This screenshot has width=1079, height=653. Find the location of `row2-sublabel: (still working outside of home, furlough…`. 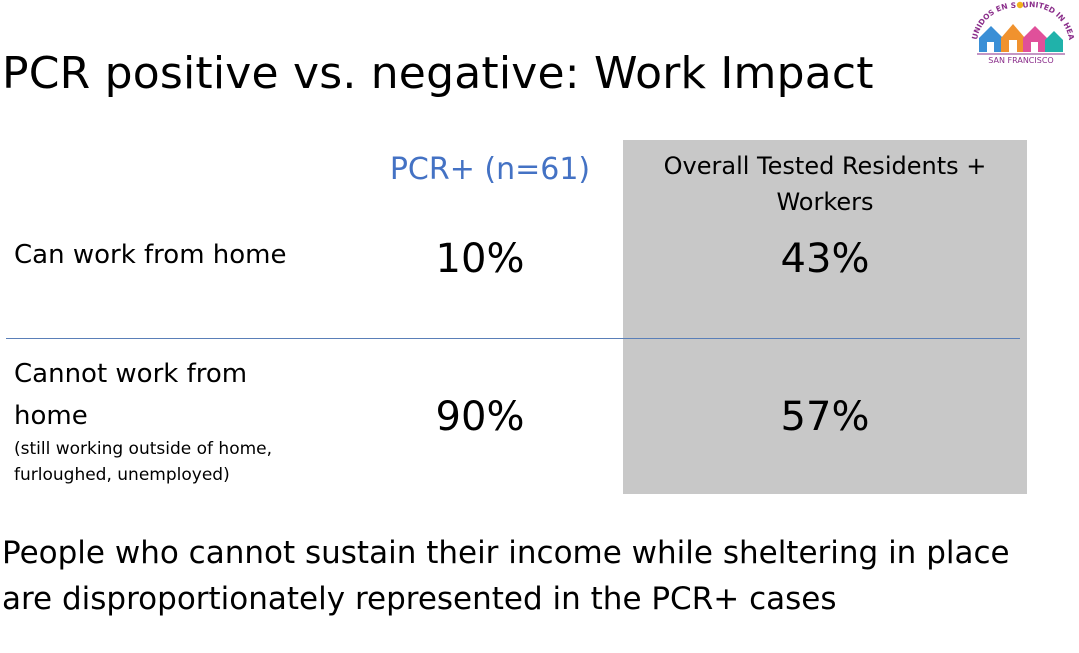

row2-sublabel: (still working outside of home, furlough… is located at coordinates (143, 462).